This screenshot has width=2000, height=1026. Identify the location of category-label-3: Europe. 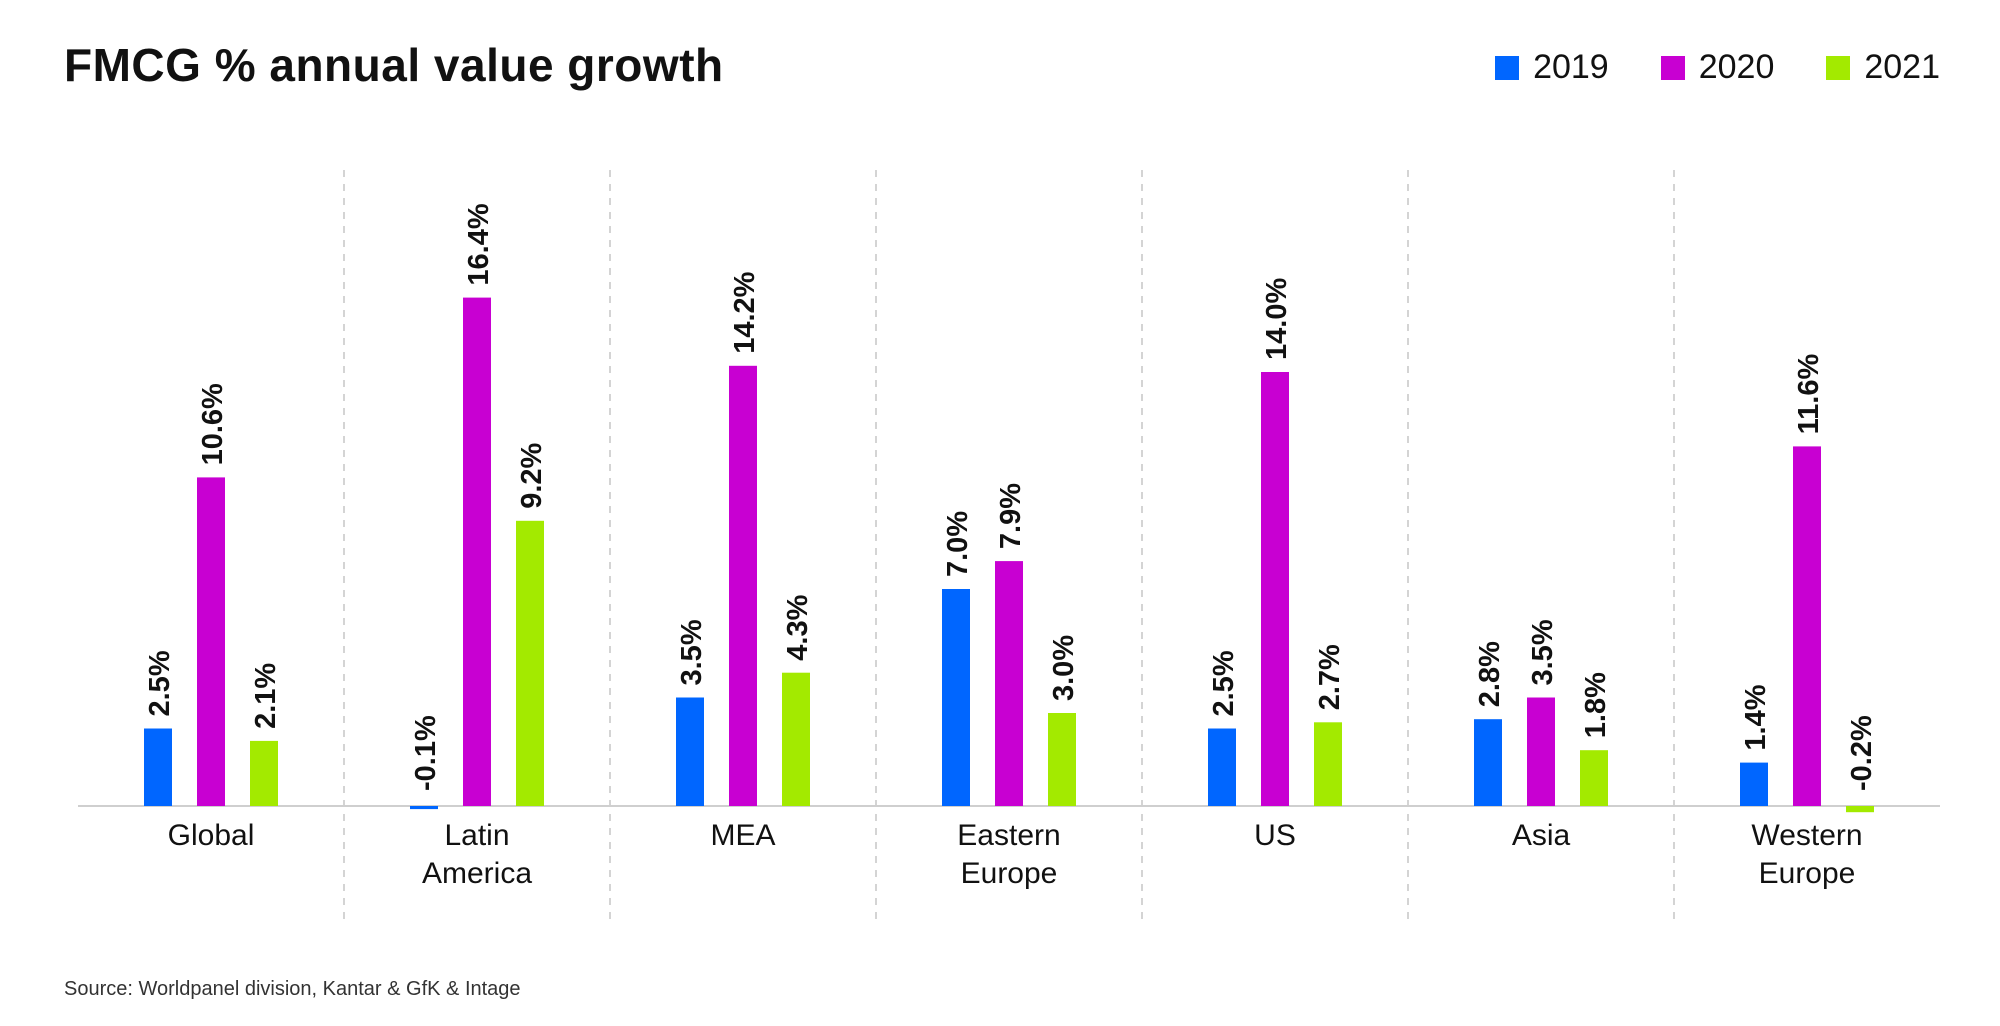
(1009, 873).